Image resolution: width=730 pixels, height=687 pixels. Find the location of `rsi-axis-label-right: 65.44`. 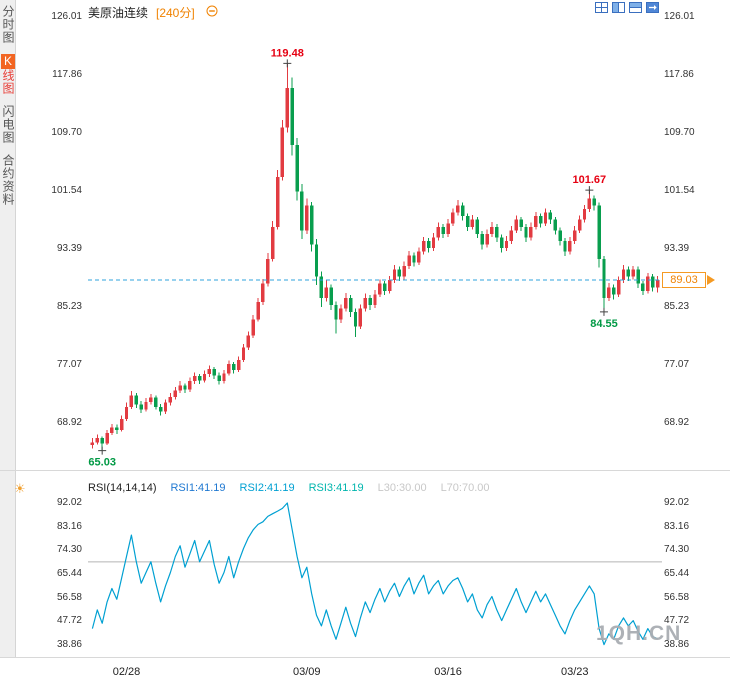

rsi-axis-label-right: 65.44 is located at coordinates (677, 573).